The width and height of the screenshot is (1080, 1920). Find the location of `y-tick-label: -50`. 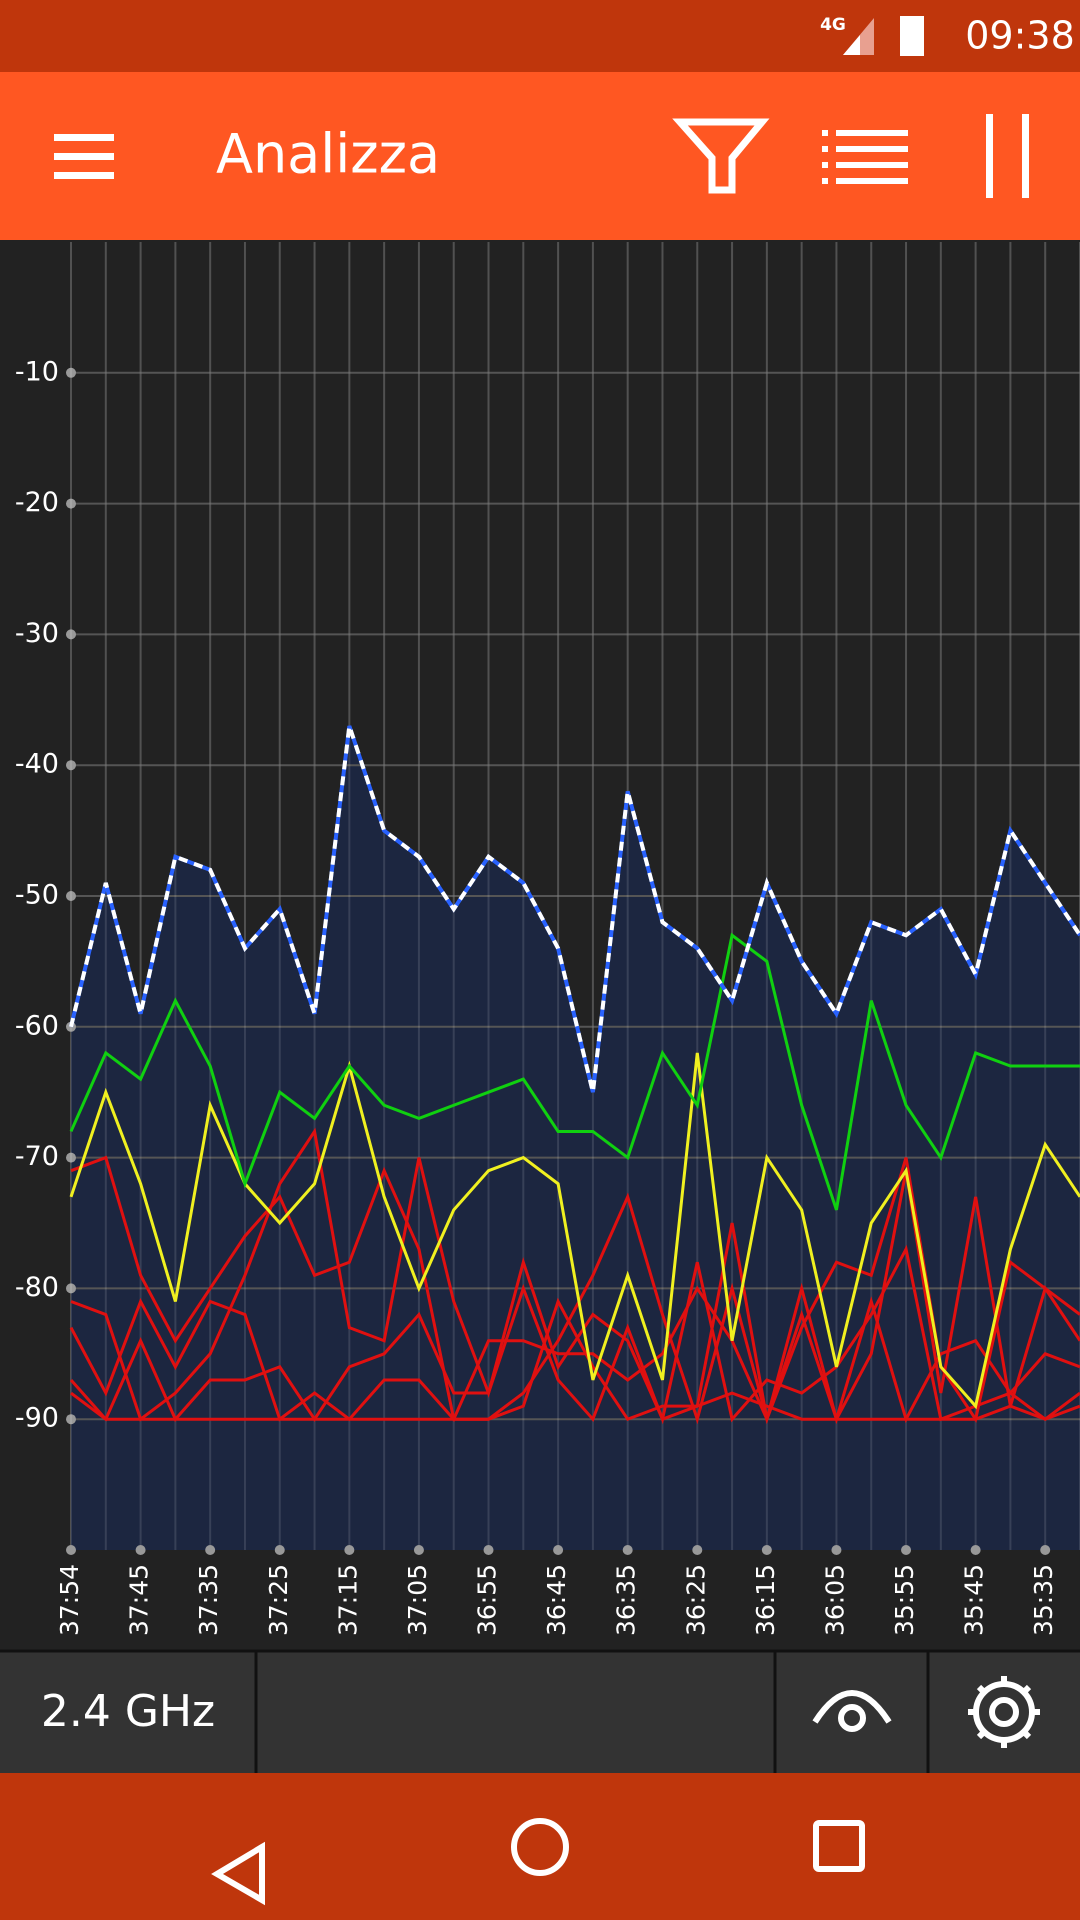

y-tick-label: -50 is located at coordinates (37, 895).